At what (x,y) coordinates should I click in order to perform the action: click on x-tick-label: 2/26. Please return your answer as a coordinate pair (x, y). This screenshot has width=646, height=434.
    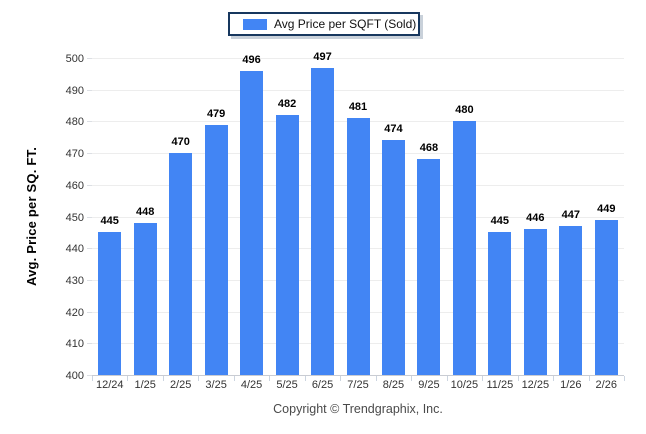
    Looking at the image, I should click on (606, 385).